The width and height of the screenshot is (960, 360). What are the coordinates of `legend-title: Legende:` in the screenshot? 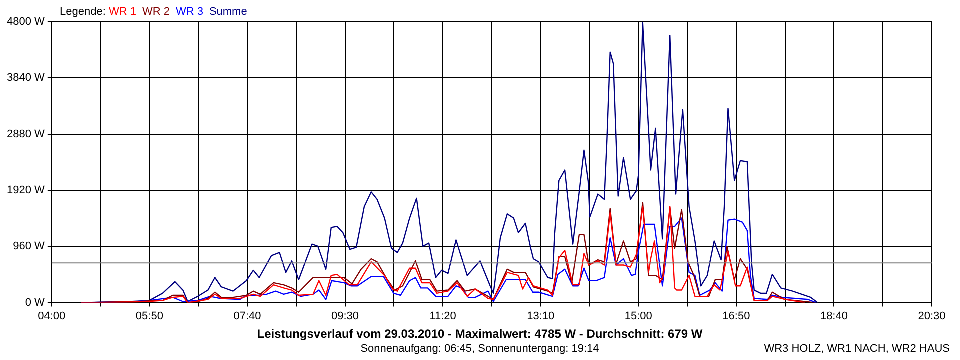 It's located at (83, 12).